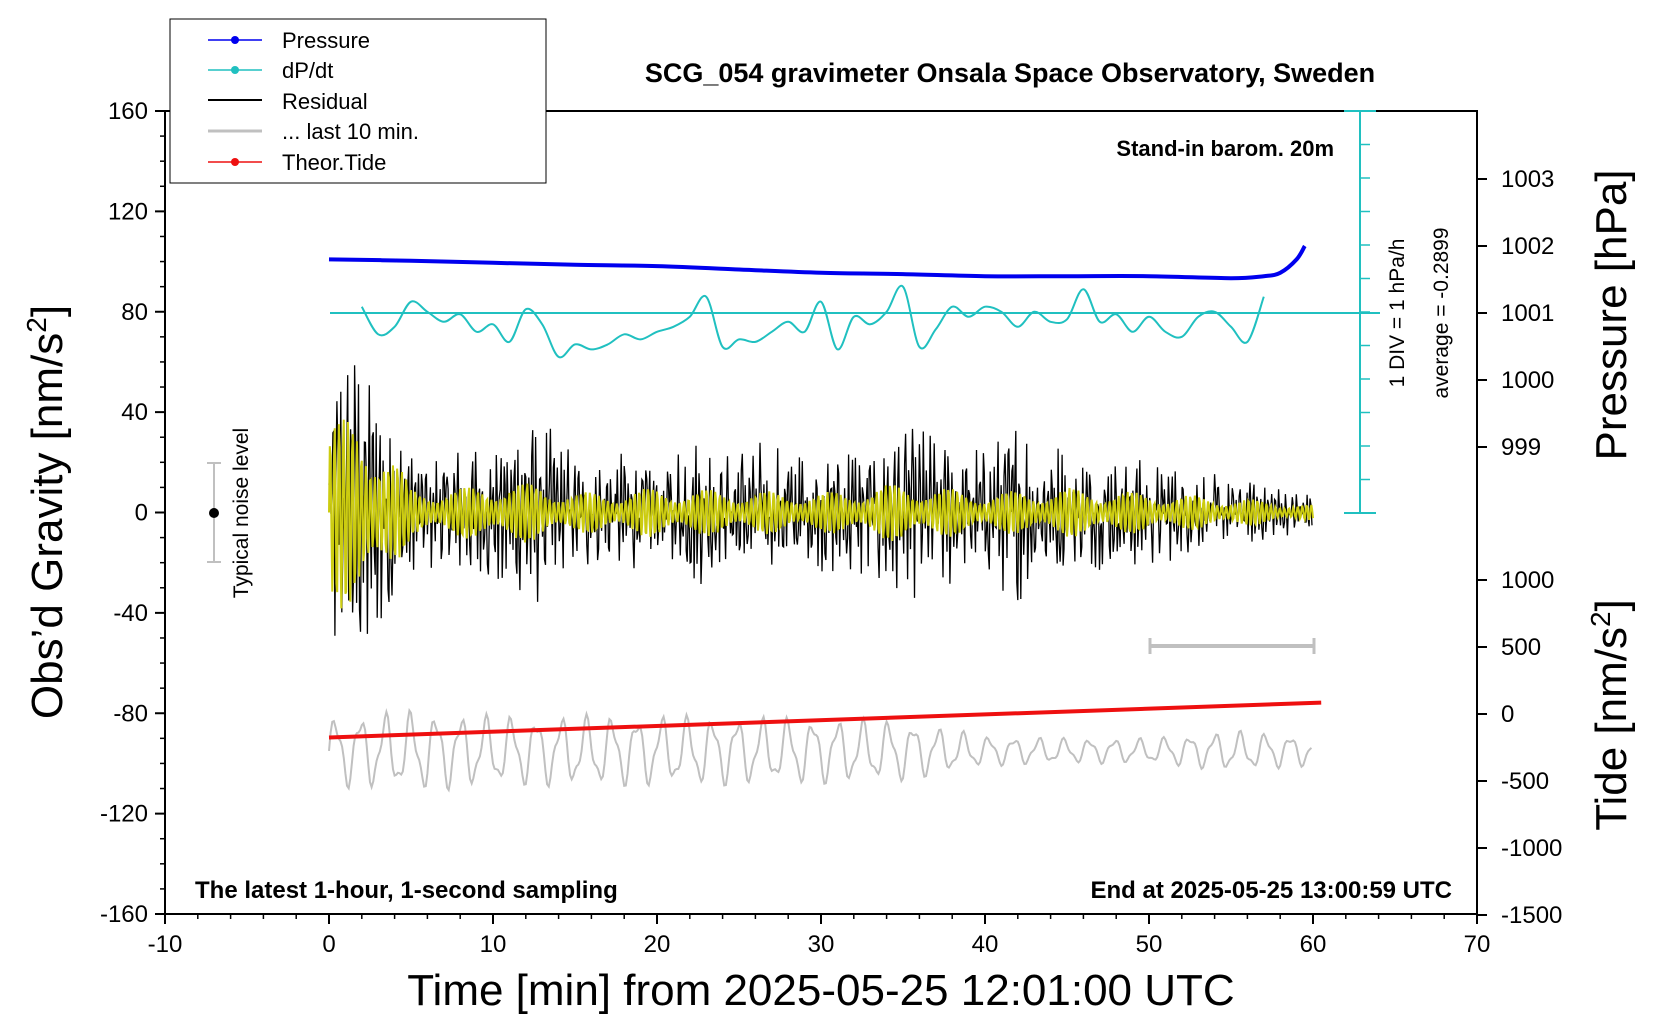 The width and height of the screenshot is (1660, 1020). I want to click on tide-axis-label: Tide [nm/s2], so click(1610, 715).